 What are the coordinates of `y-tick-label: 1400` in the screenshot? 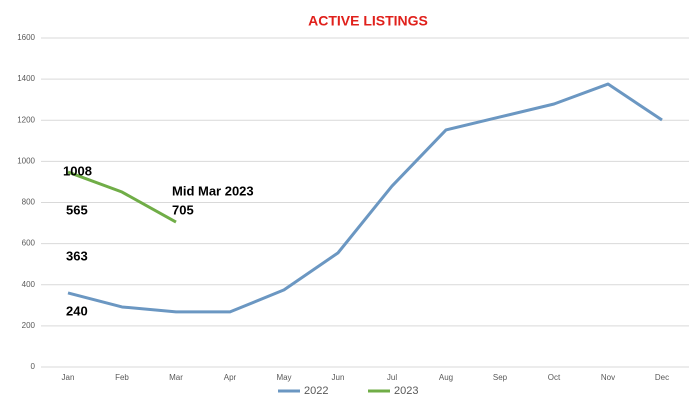 It's located at (26, 78).